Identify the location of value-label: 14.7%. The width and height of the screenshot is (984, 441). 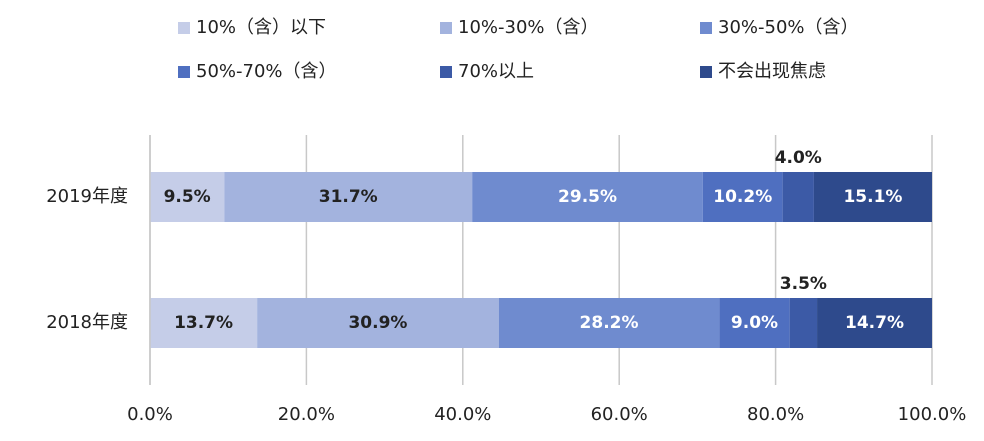
(874, 323).